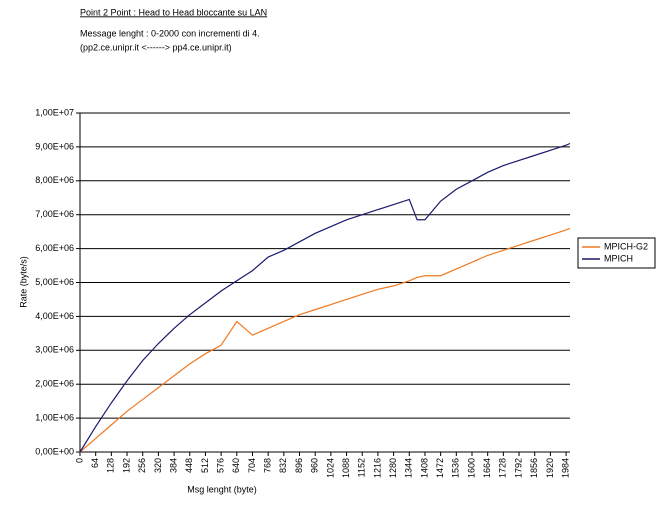 The width and height of the screenshot is (658, 513). I want to click on x-tick-label: 960, so click(315, 465).